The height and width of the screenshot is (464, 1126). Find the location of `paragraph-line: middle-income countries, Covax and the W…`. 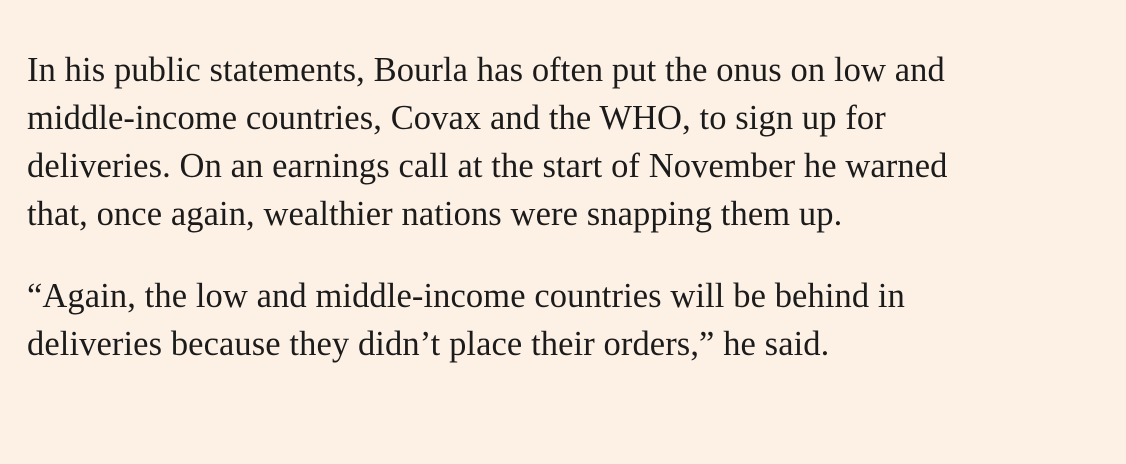

paragraph-line: middle-income countries, Covax and the W… is located at coordinates (456, 118).